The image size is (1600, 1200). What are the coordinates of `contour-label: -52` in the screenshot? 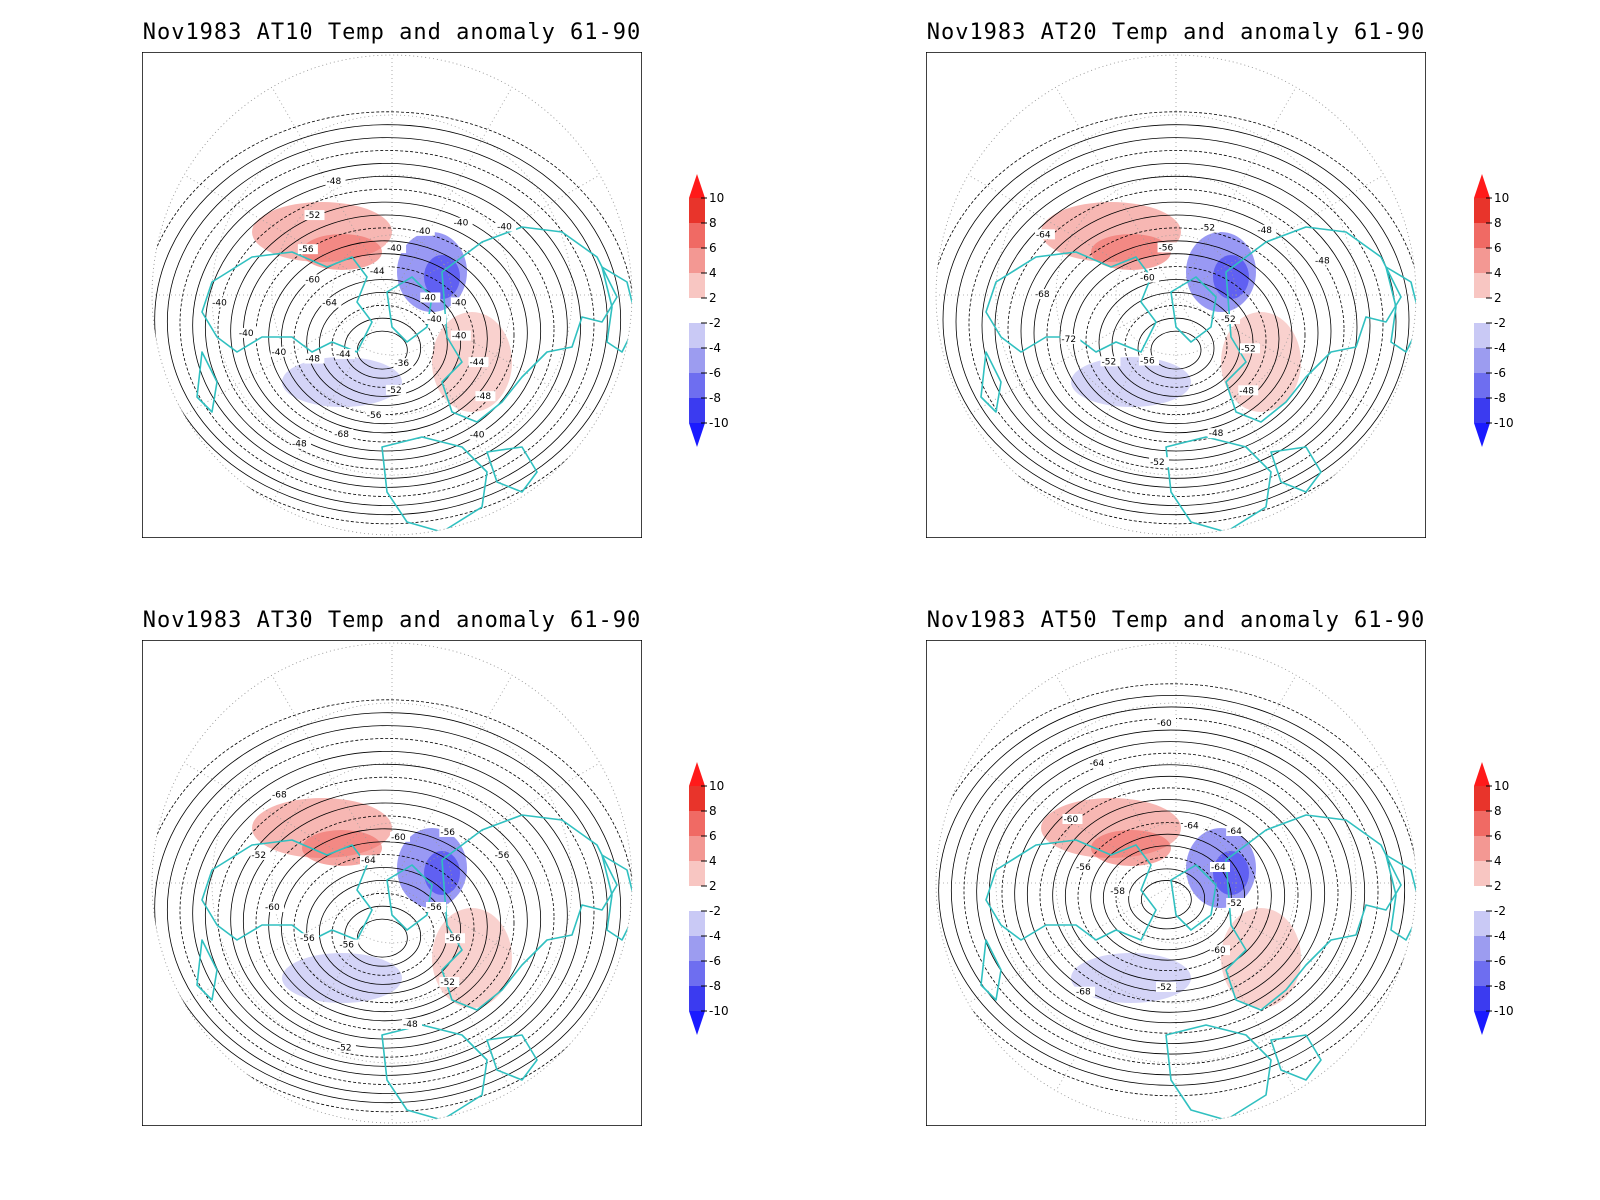 It's located at (1248, 349).